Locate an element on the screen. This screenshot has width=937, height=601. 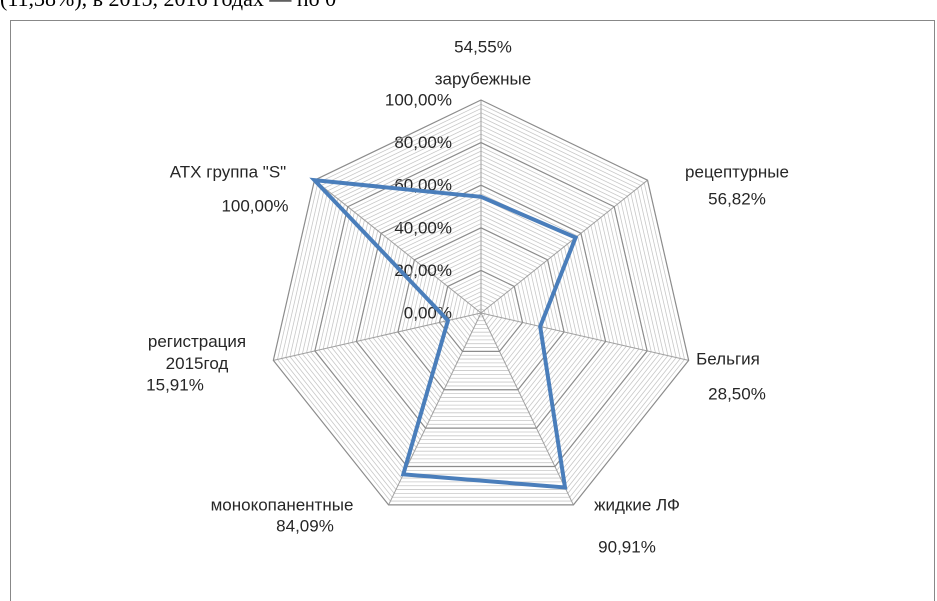
value-label: 28,50% is located at coordinates (737, 393).